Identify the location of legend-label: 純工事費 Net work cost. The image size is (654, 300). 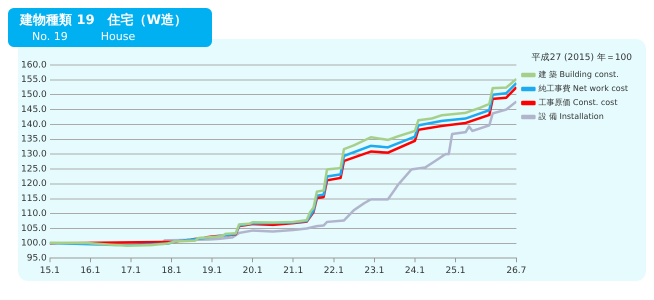
(583, 89).